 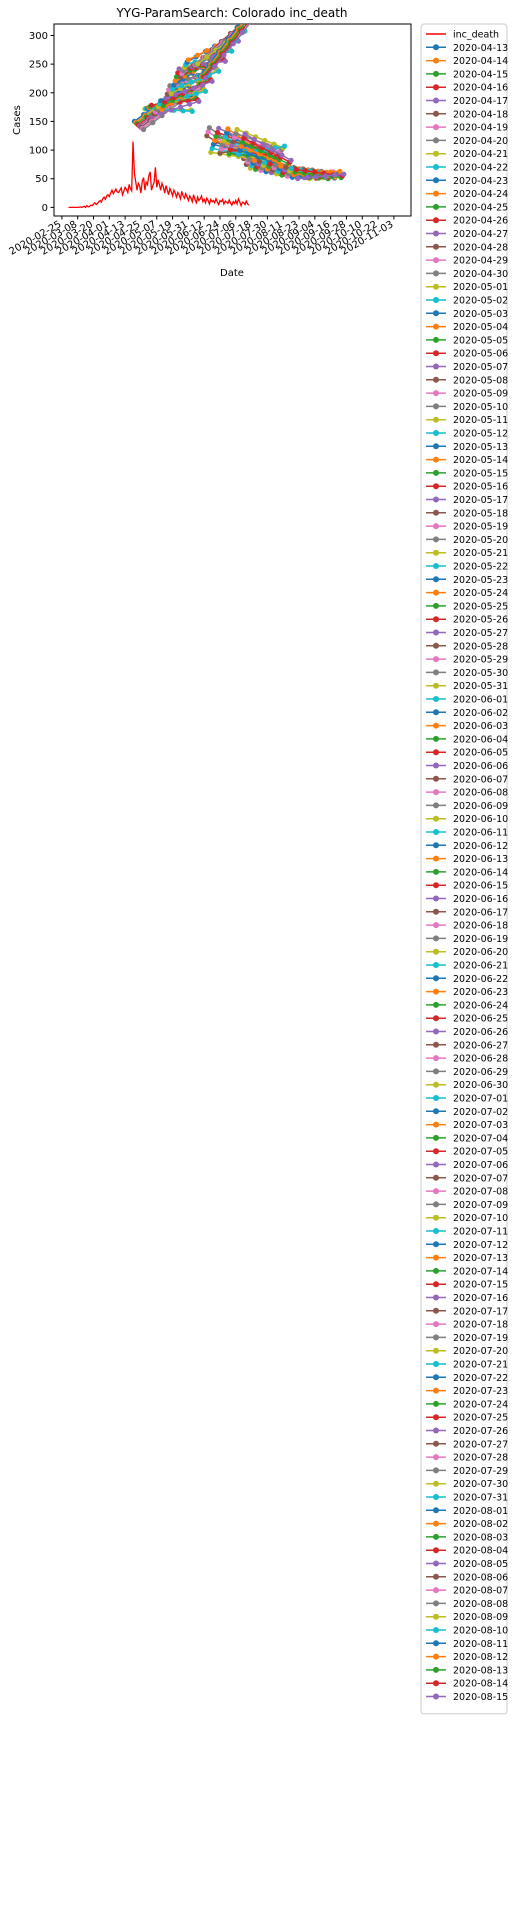 I want to click on legend-item-2020-04-29: 2020-04-29, so click(x=467, y=261).